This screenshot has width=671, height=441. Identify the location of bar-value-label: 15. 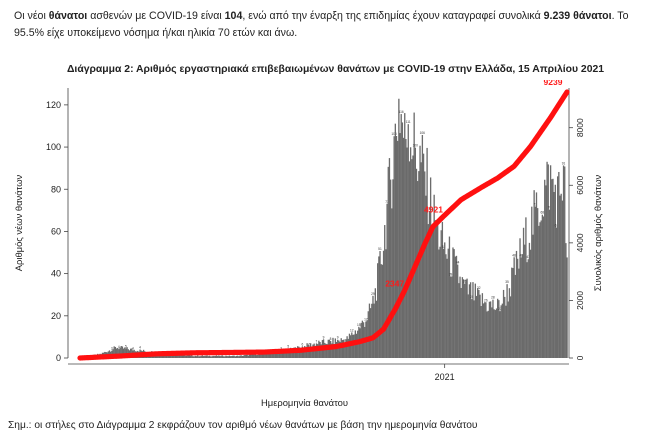
(359, 325).